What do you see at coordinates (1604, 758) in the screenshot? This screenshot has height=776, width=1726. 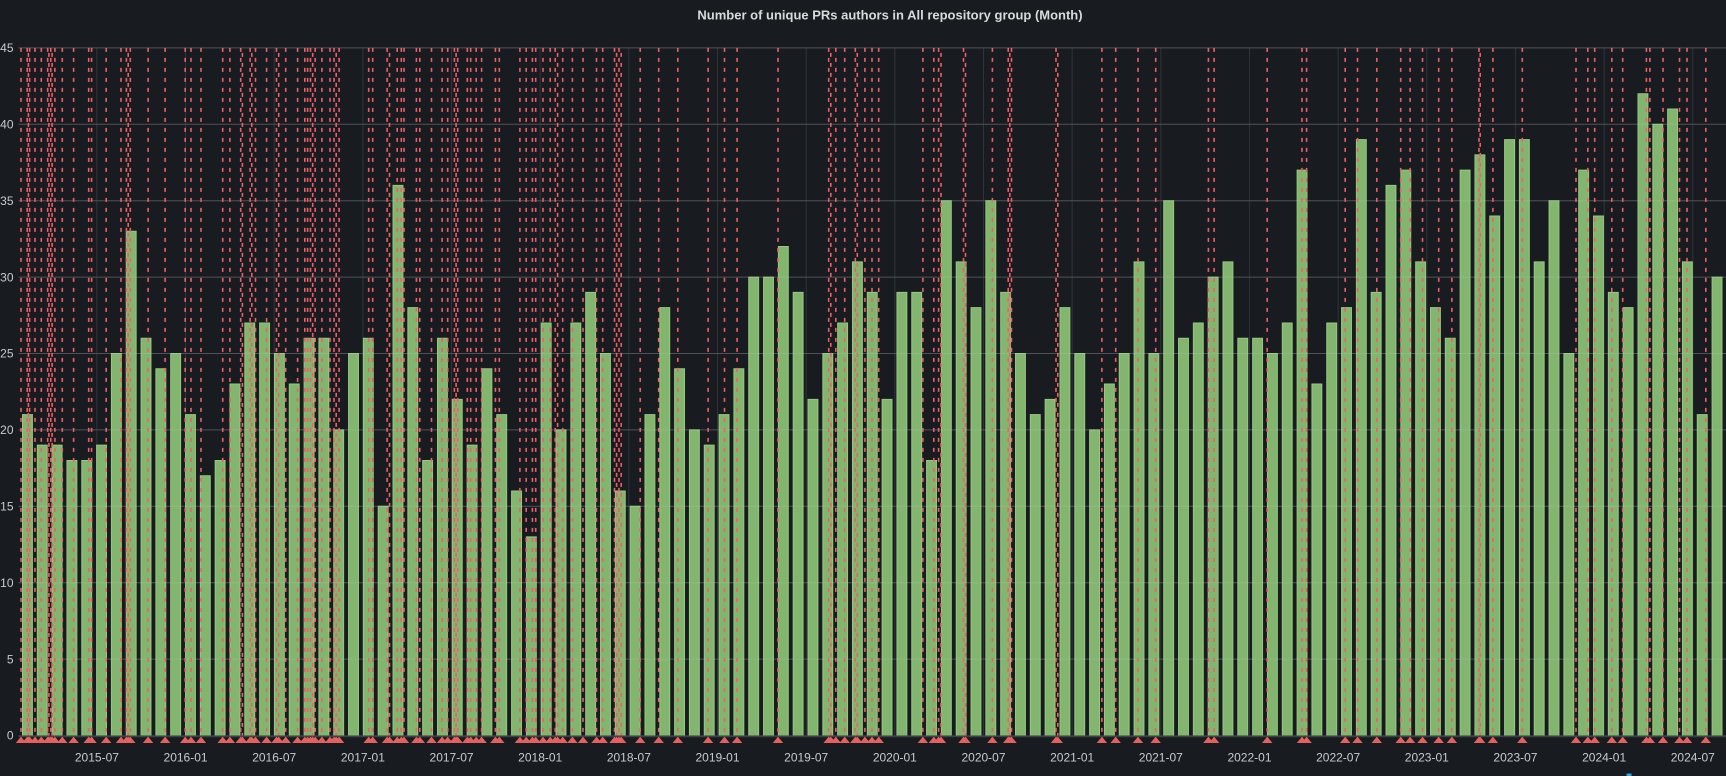 I see `svg-text: 2024-01` at bounding box center [1604, 758].